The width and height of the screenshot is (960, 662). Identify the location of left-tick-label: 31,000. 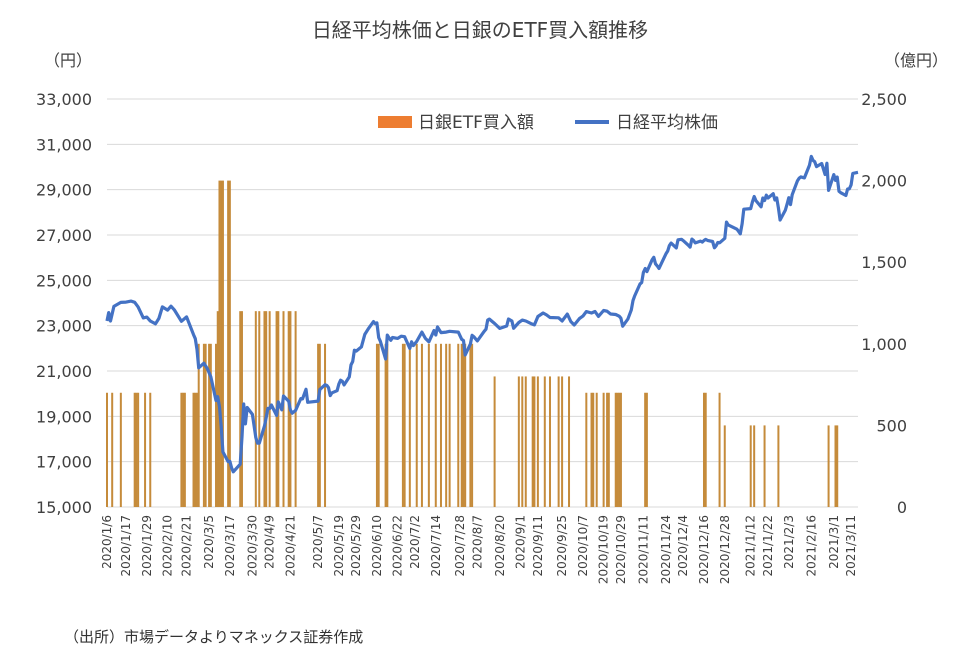
(64, 144).